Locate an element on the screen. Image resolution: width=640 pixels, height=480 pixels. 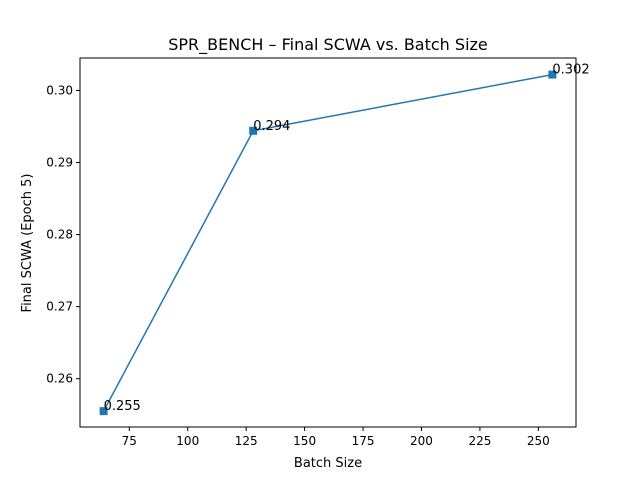
data-label: 0.302 is located at coordinates (570, 70).